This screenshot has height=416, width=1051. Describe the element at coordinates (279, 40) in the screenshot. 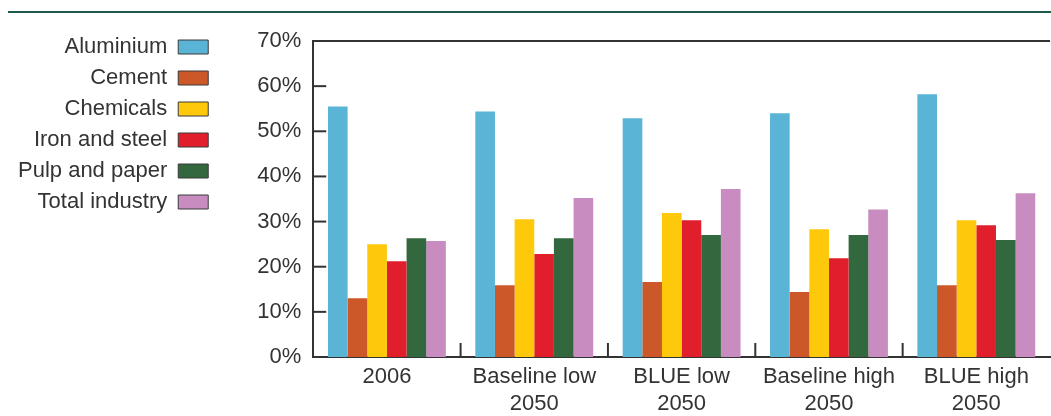

I see `y-tick-label: 70%` at that location.